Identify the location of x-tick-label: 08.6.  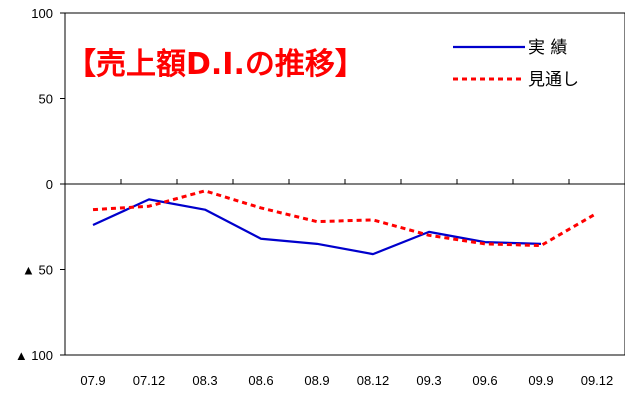
(260, 380).